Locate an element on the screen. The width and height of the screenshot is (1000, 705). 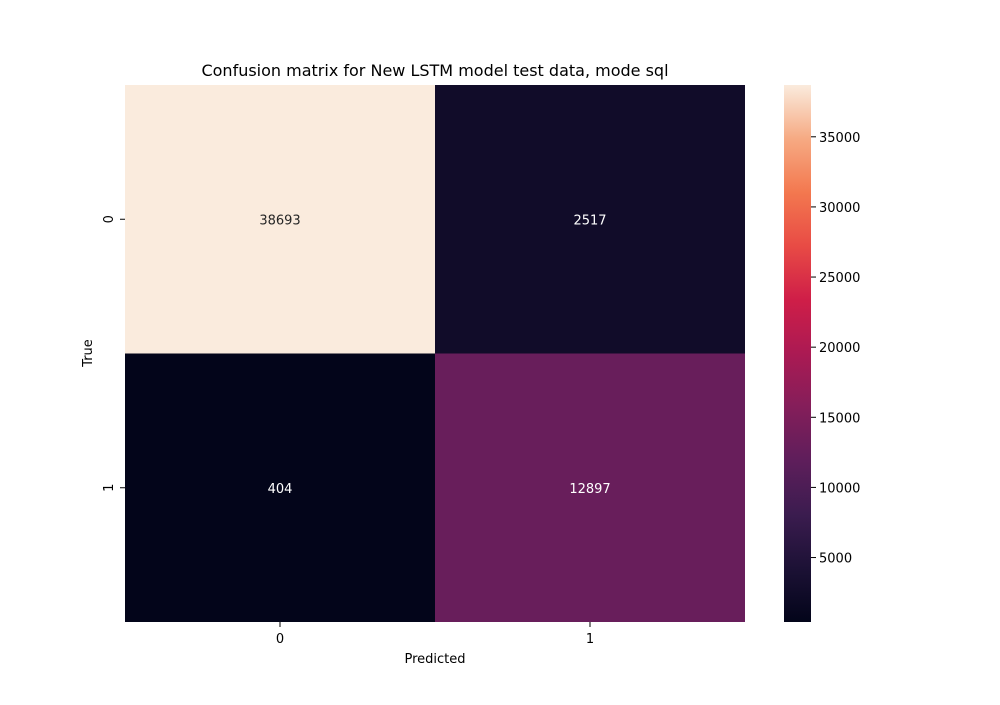
colorbar-tick-label-3: 20000 is located at coordinates (839, 348).